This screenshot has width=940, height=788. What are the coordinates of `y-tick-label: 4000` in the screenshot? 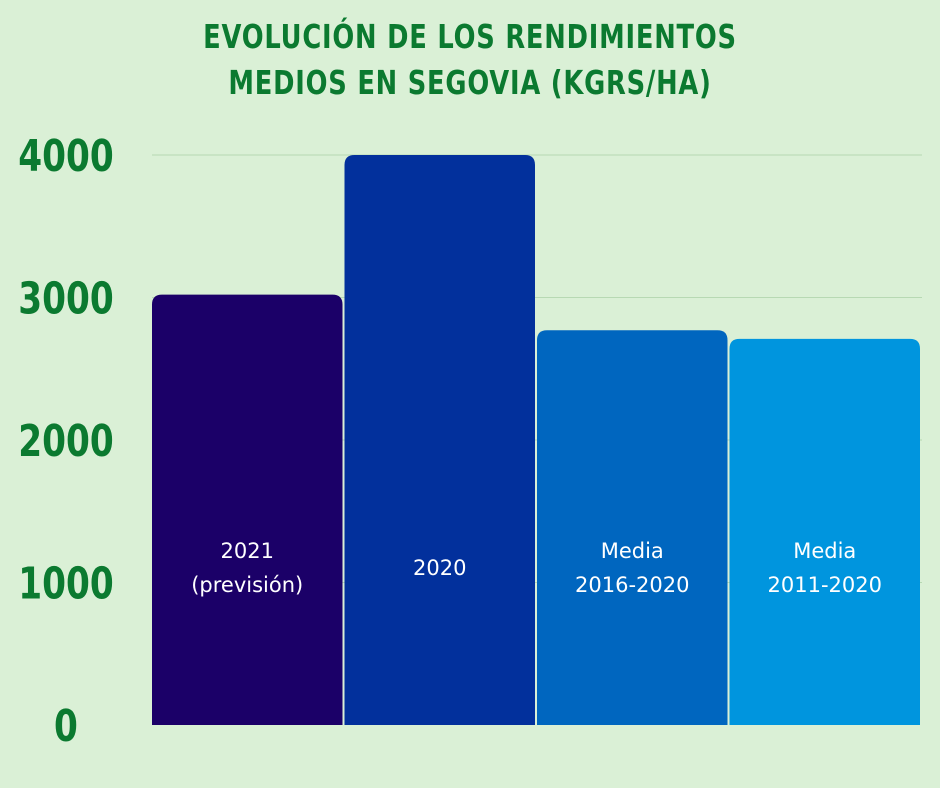 It's located at (65, 156).